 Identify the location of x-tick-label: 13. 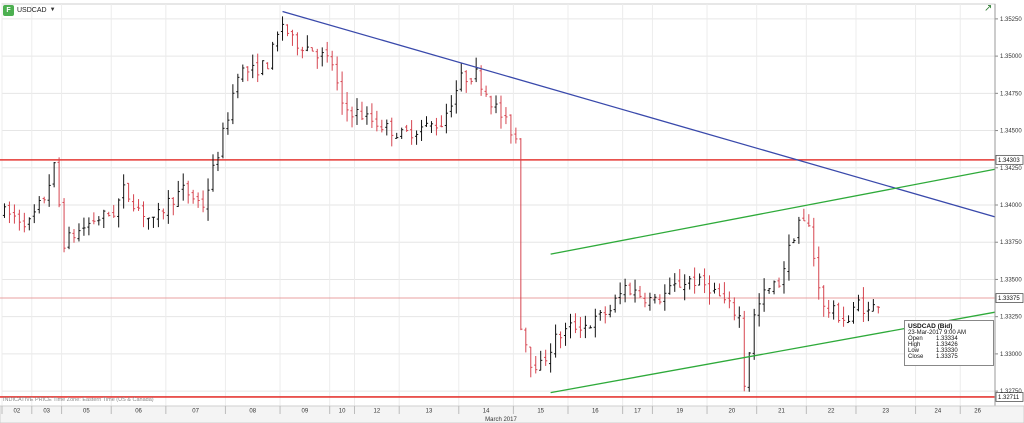
(429, 412).